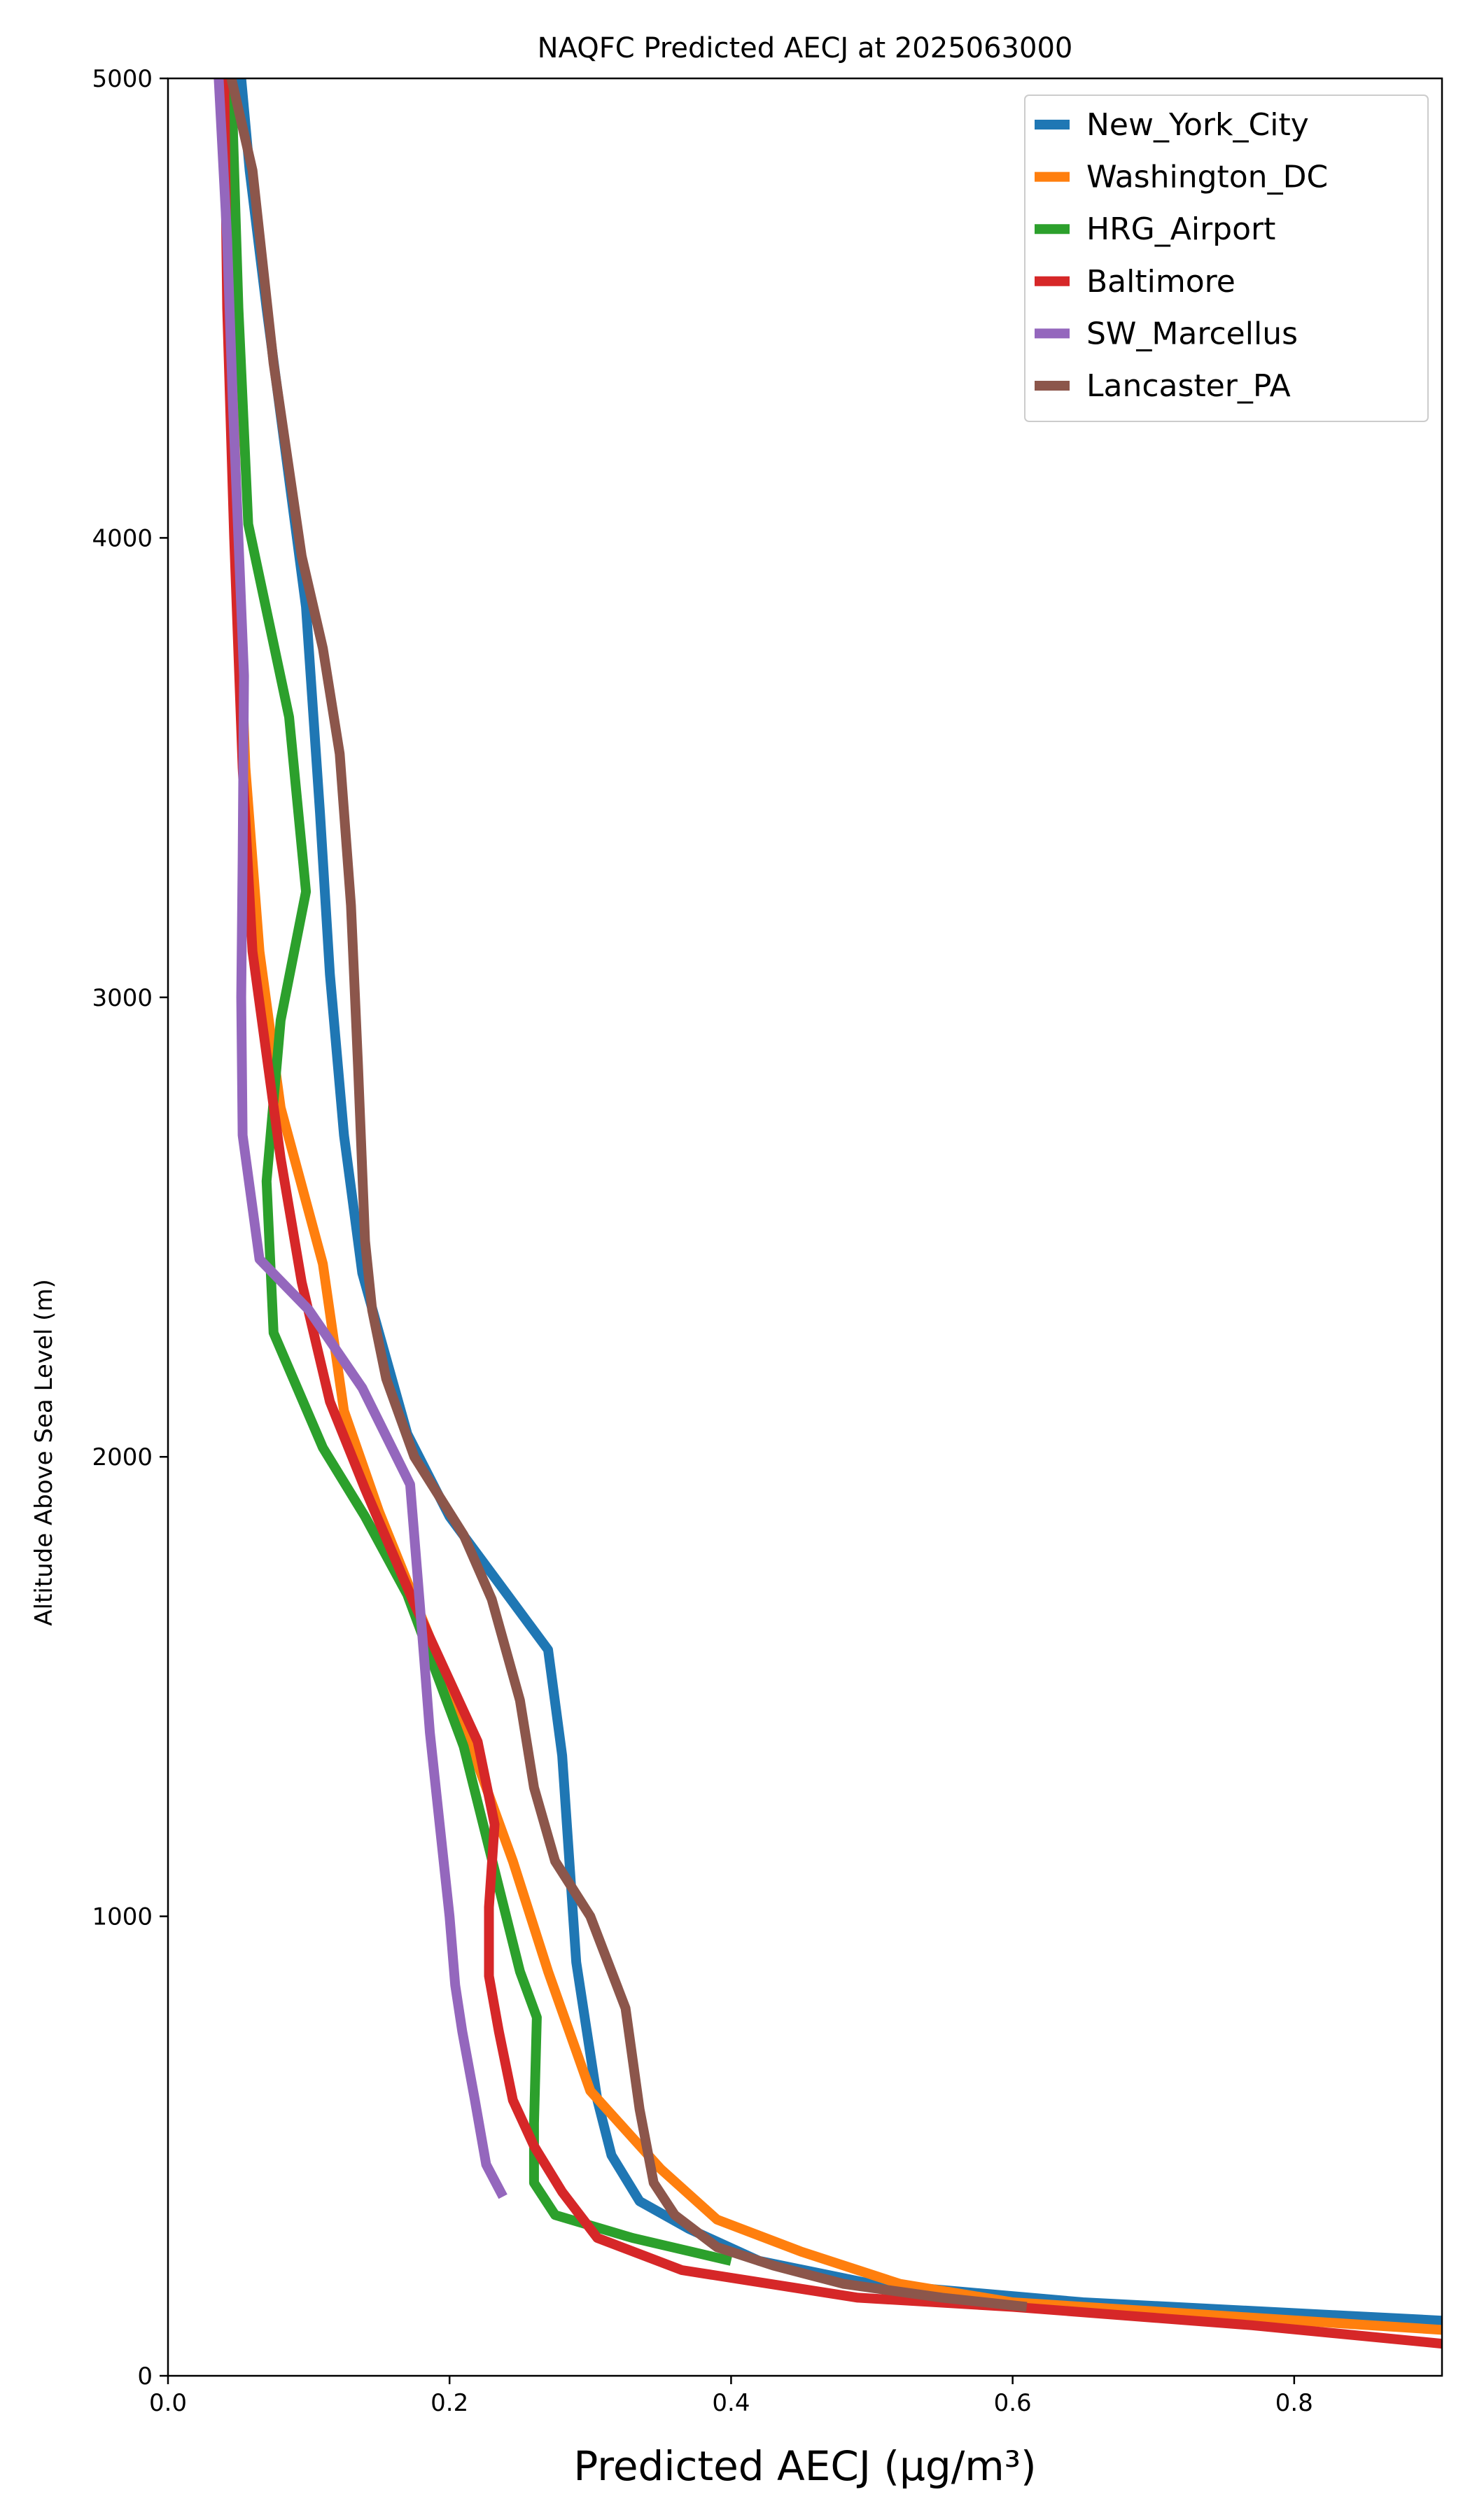 This screenshot has height=2520, width=1470. I want to click on y-tick-label: 4000, so click(122, 538).